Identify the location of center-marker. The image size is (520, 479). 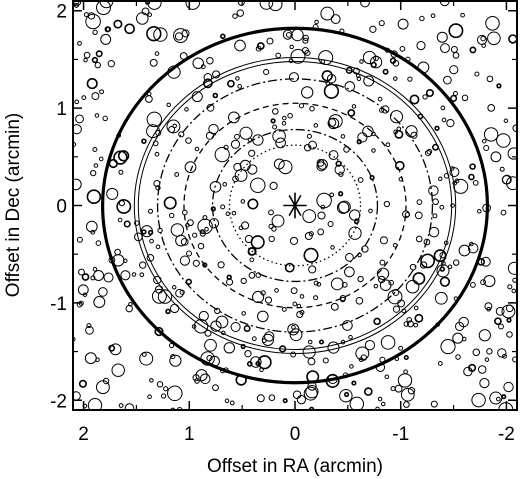
(295, 205).